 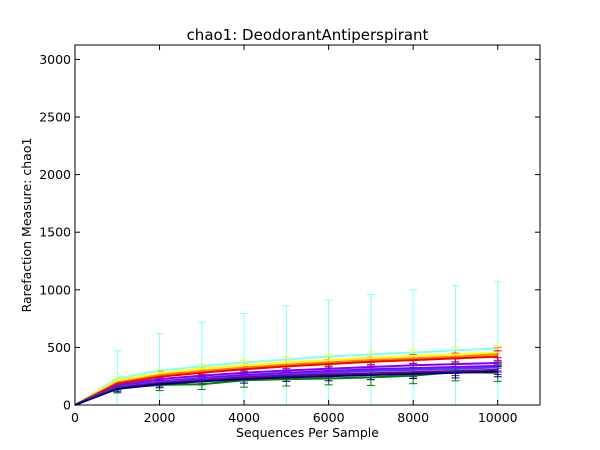 What do you see at coordinates (413, 417) in the screenshot?
I see `x-tick-label: 8000` at bounding box center [413, 417].